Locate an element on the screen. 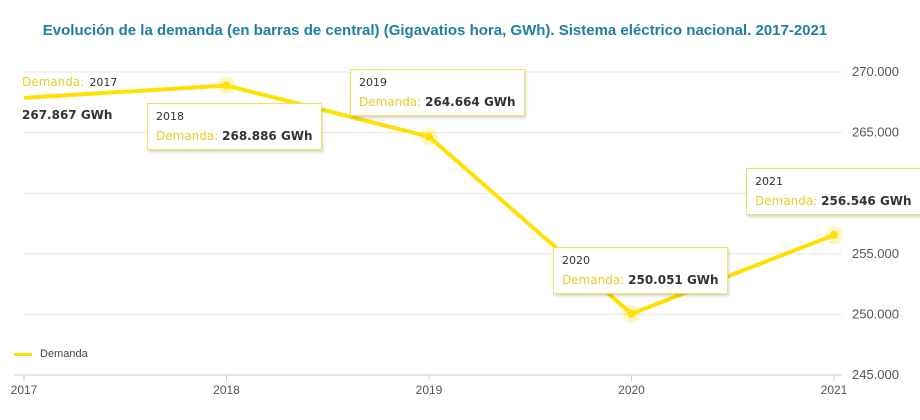 This screenshot has width=920, height=420. tooltip-2019-year: 2019 is located at coordinates (373, 82).